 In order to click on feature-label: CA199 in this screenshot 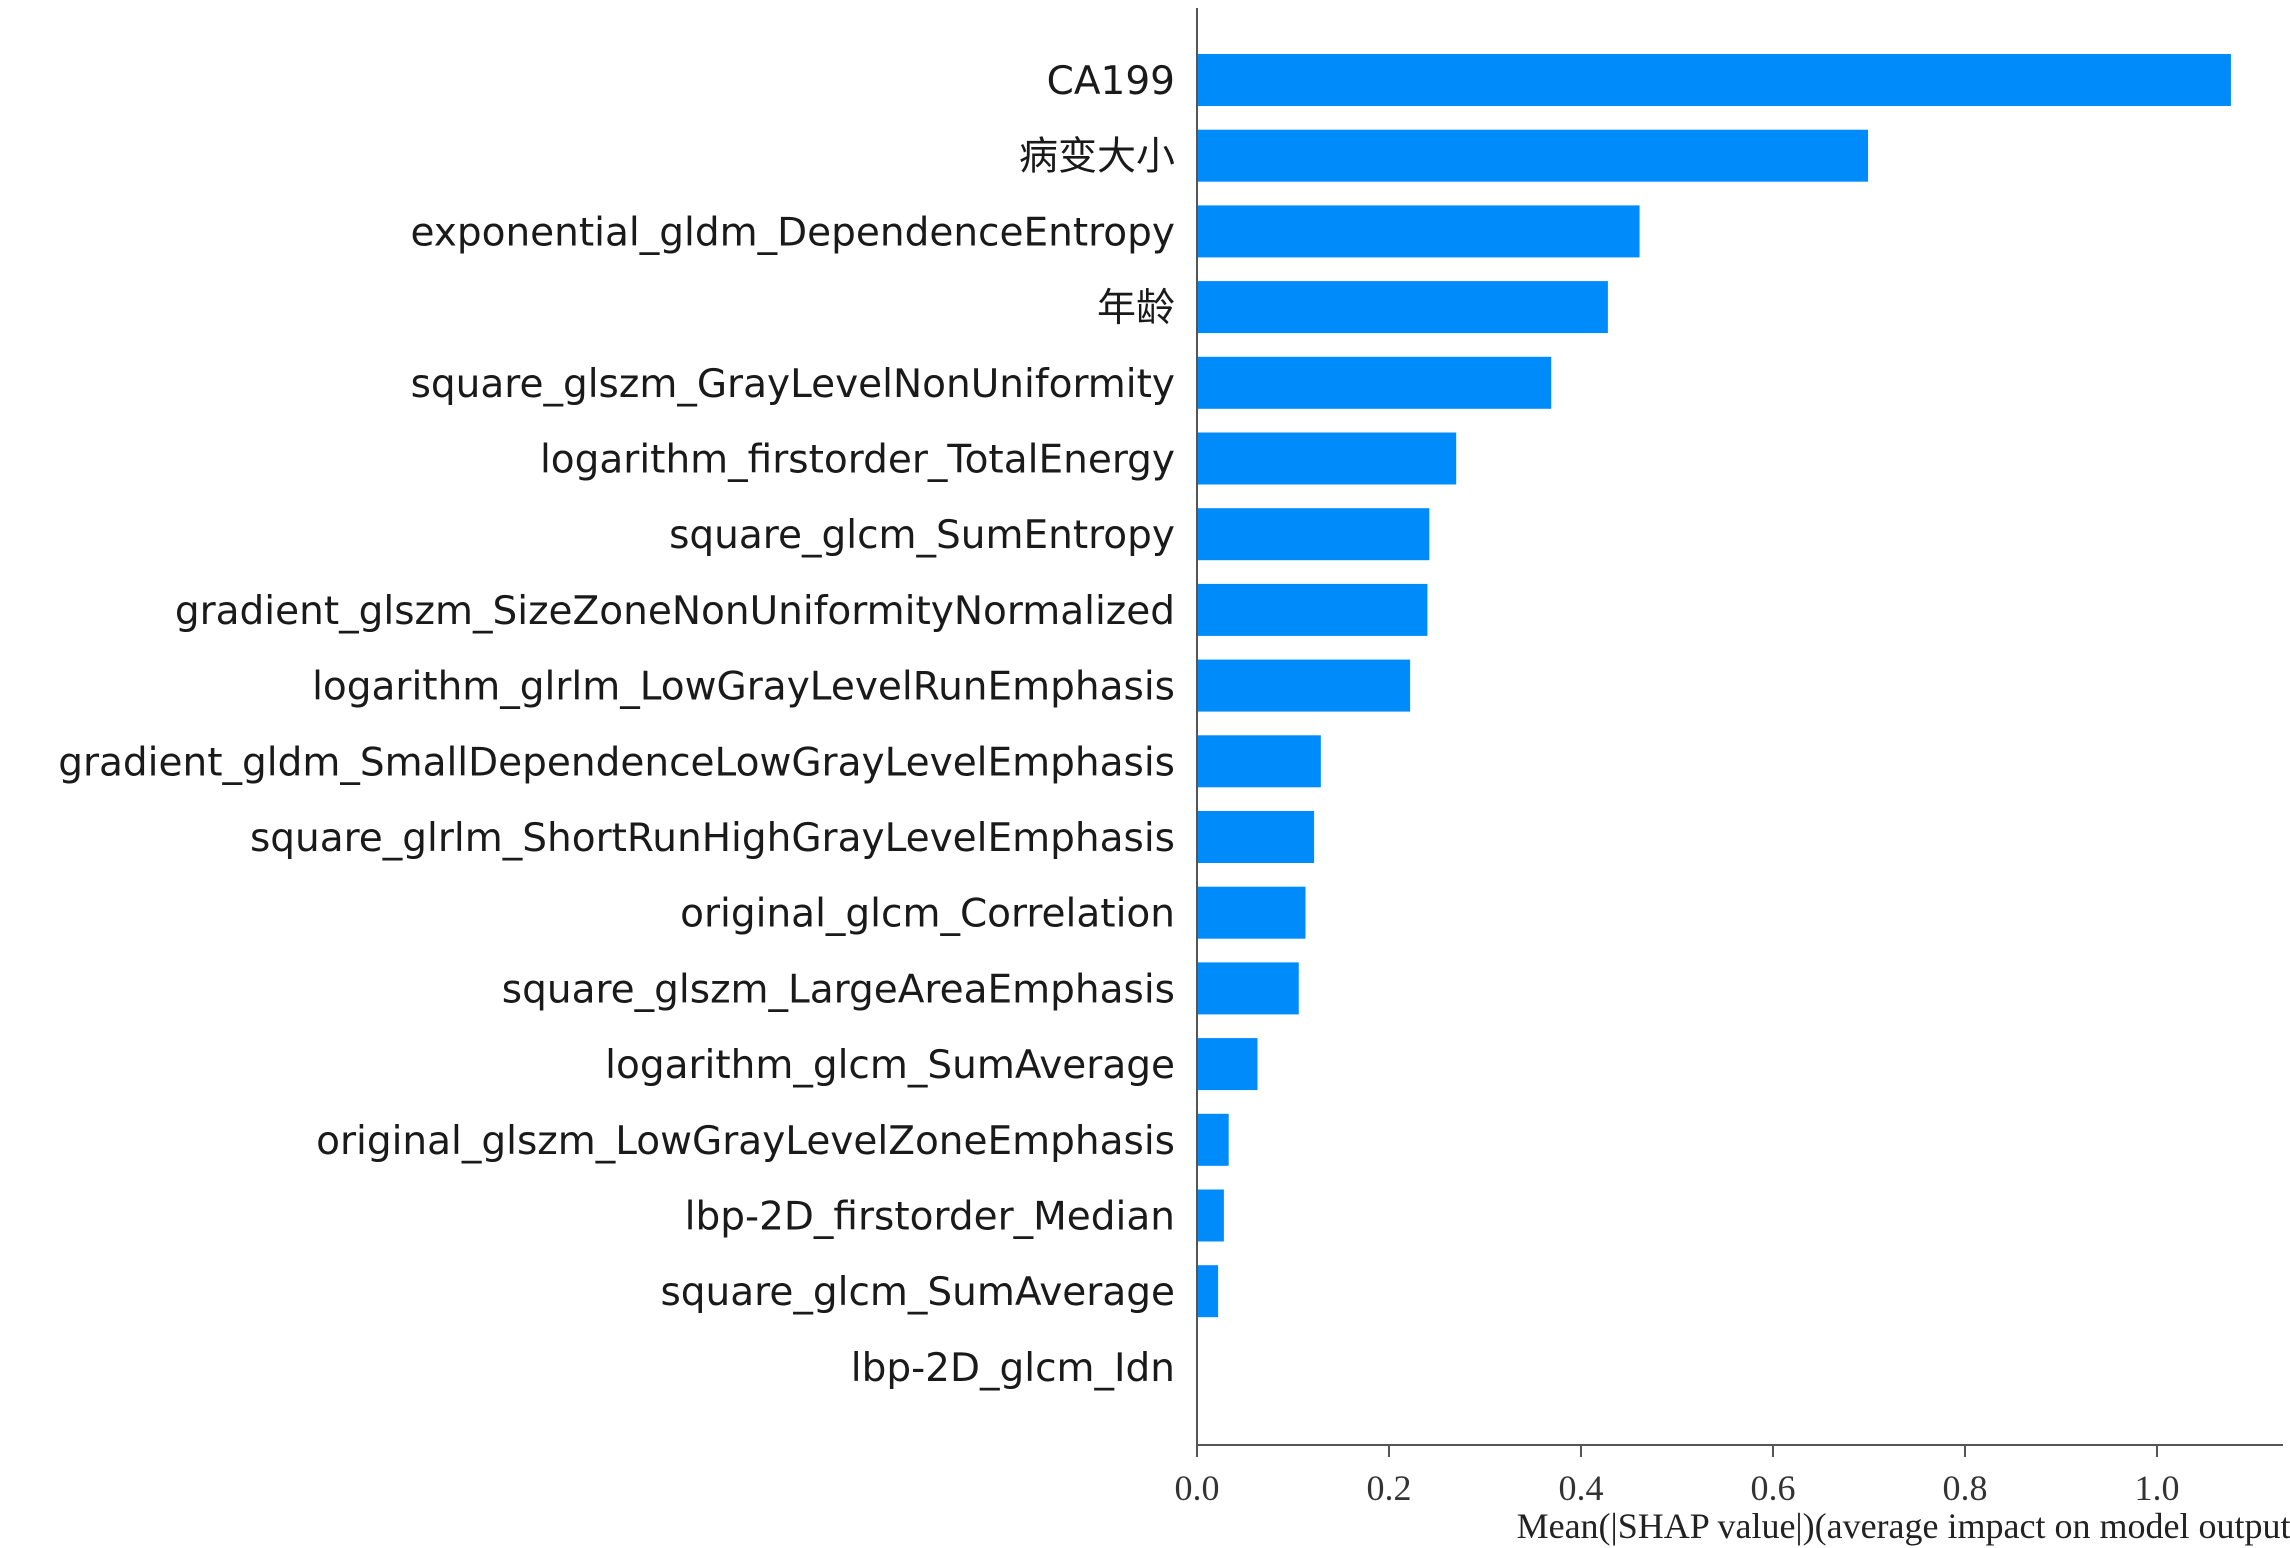, I will do `click(1111, 81)`.